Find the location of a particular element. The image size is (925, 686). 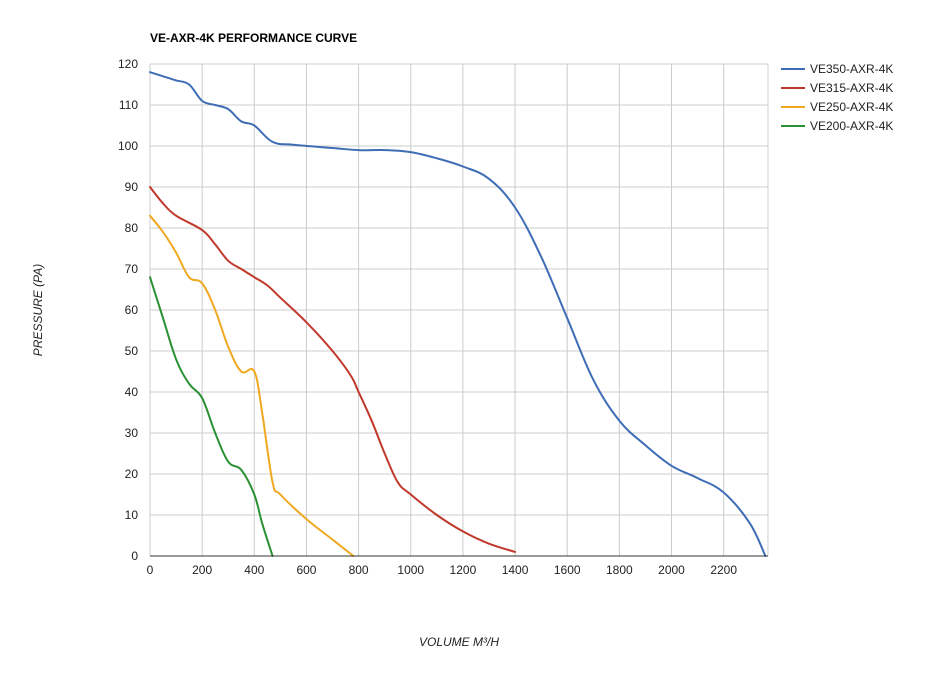

y-tick-label: 110 is located at coordinates (128, 105).